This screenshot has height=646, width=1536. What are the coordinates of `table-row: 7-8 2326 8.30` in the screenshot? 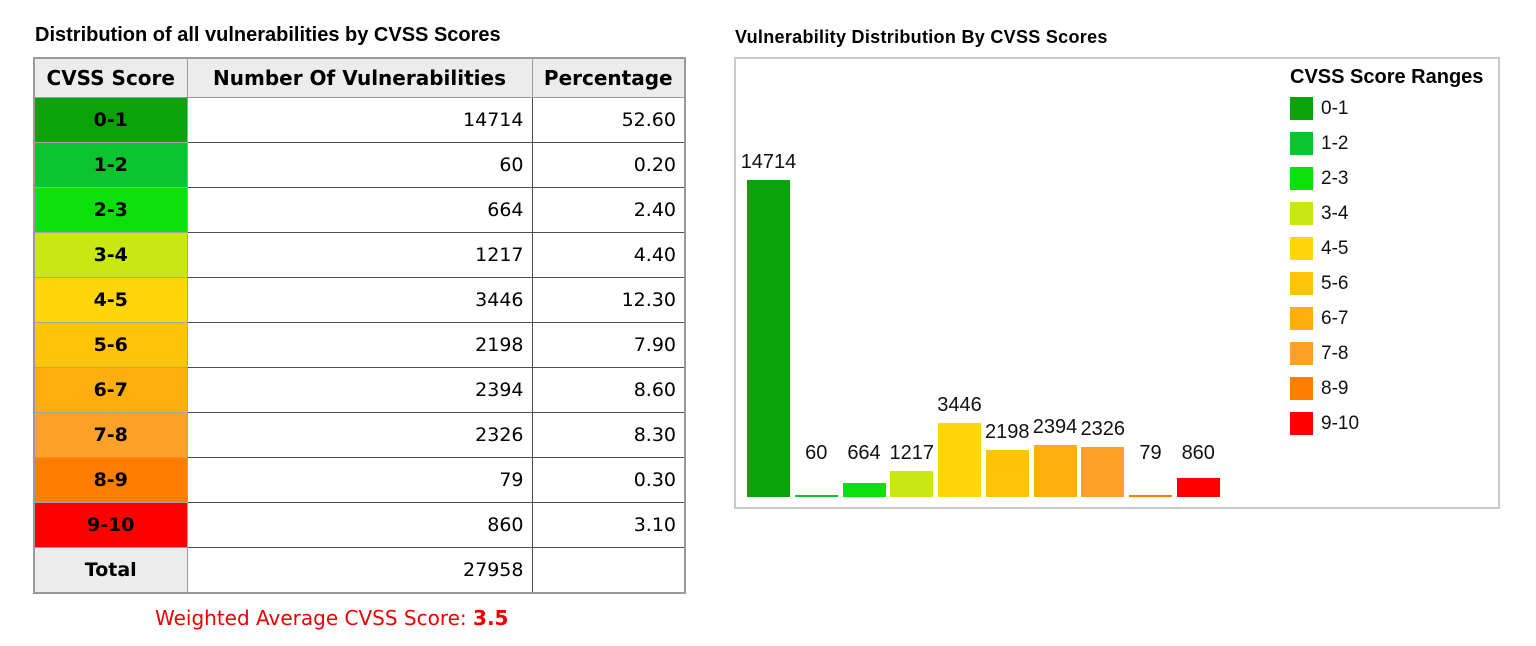 It's located at (359, 435).